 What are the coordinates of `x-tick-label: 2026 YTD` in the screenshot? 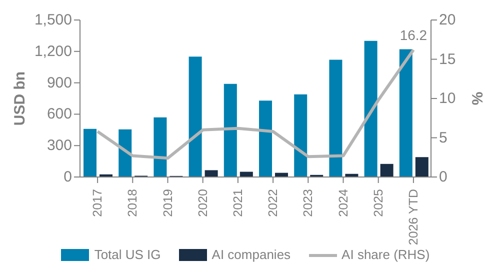 It's located at (413, 217).